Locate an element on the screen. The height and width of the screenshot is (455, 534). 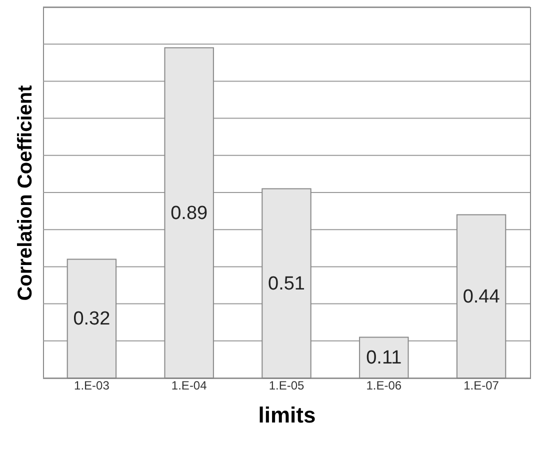
x-tick-label: 1.E-04 is located at coordinates (189, 385).